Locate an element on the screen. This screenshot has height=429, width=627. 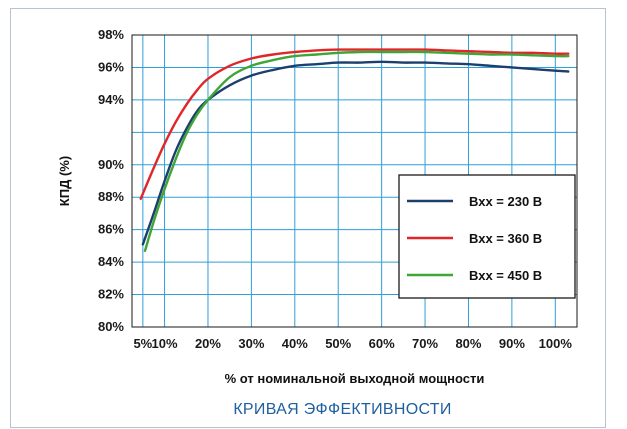
y-axis-ticks: 80% 82% 84% 86% 88% 90% 94% 96% 98% is located at coordinates (111, 180).